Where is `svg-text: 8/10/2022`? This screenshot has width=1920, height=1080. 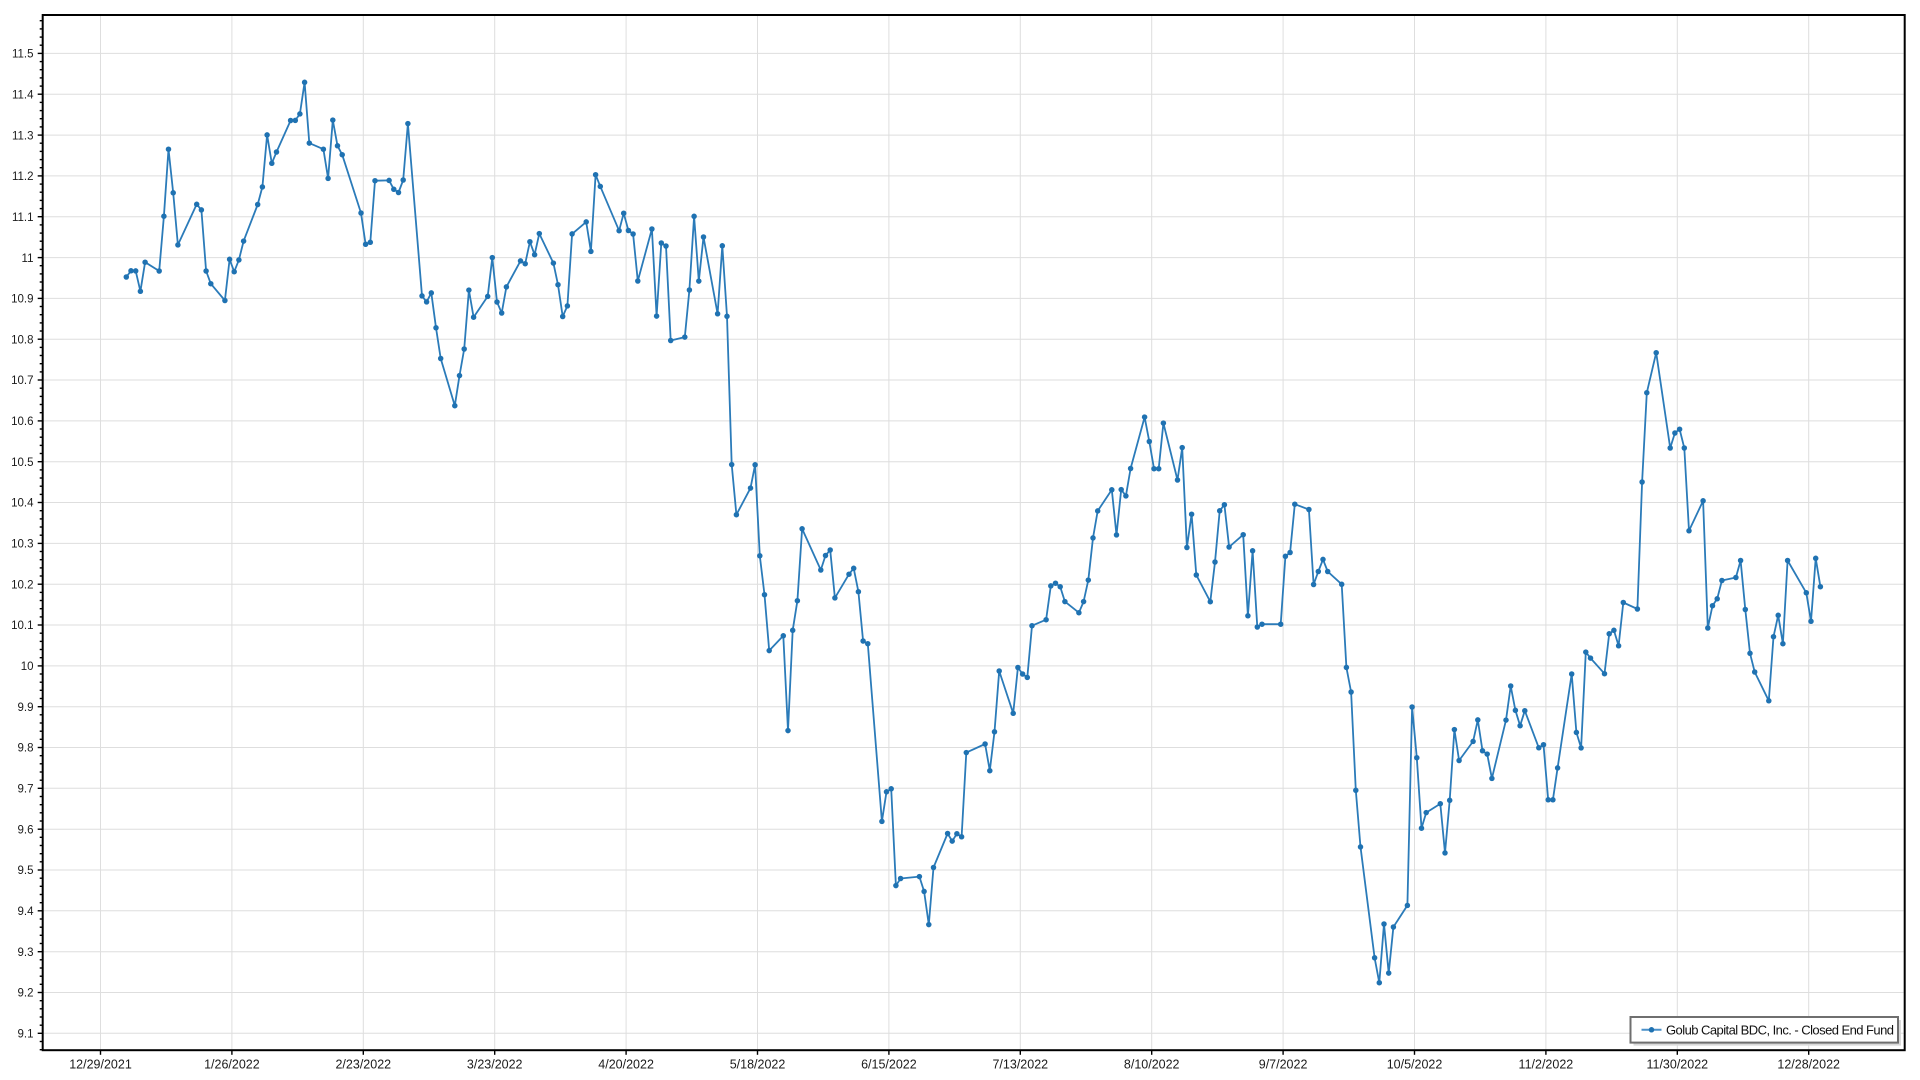 svg-text: 8/10/2022 is located at coordinates (1152, 1065).